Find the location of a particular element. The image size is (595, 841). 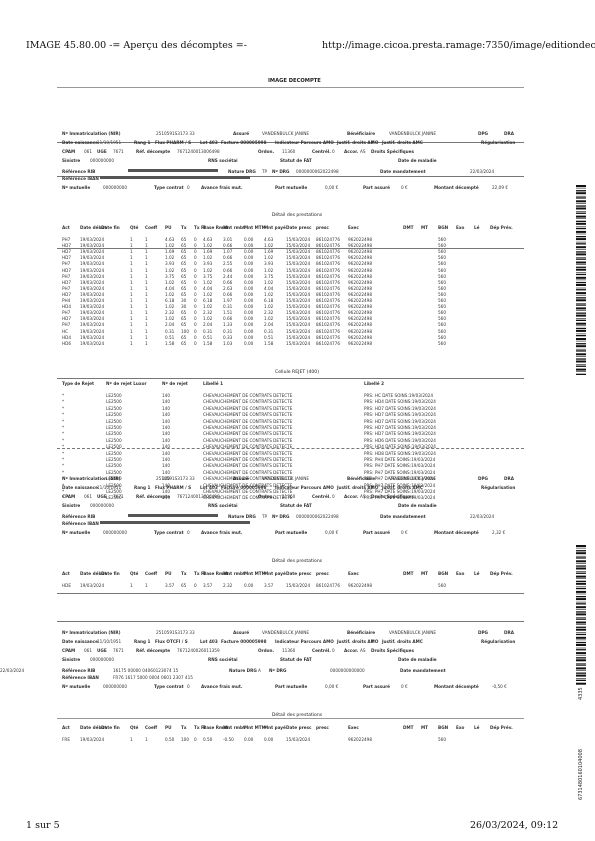

block2-col-header: Date fin is located at coordinates (110, 573).